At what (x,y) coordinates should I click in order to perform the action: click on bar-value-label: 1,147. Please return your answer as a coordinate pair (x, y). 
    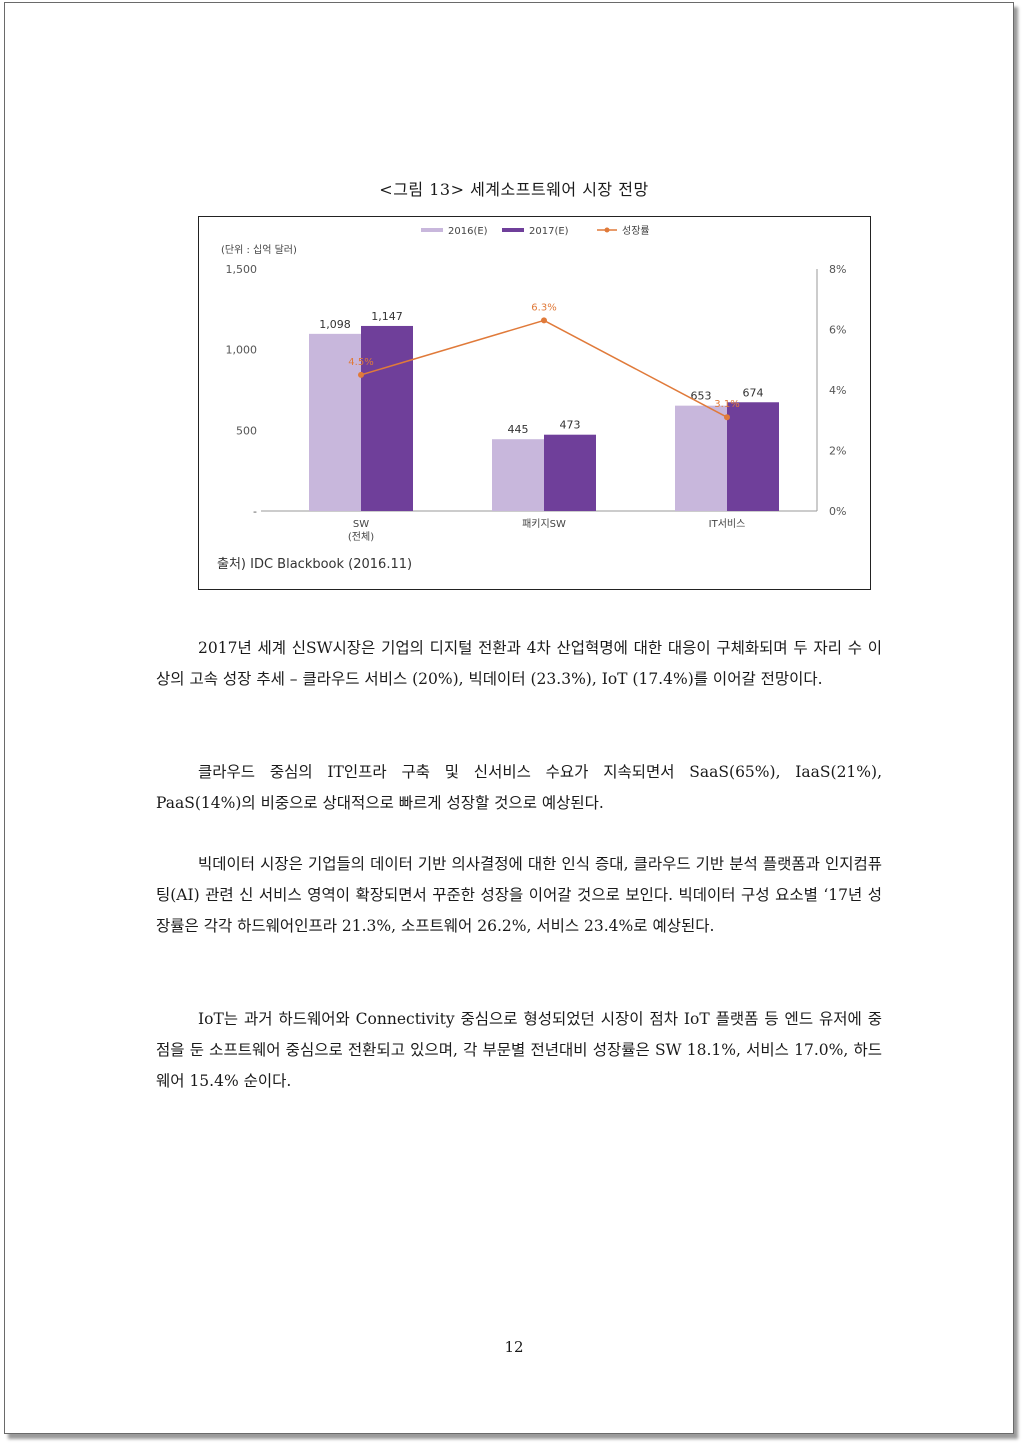
    Looking at the image, I should click on (387, 316).